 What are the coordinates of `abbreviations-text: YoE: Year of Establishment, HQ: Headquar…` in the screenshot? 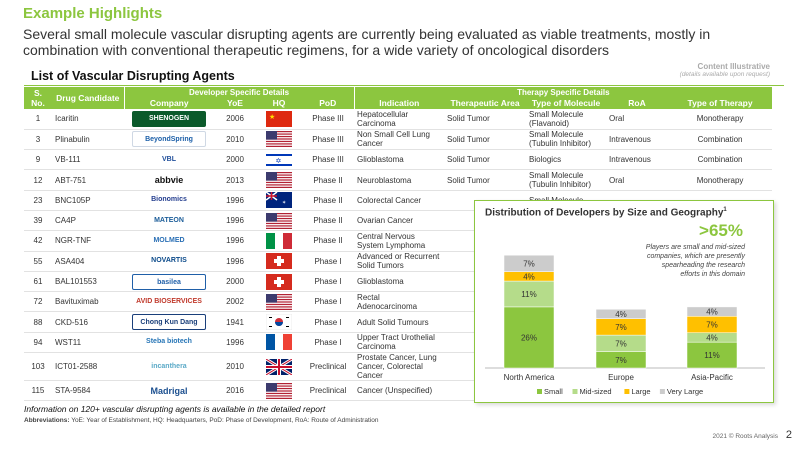 It's located at (224, 420).